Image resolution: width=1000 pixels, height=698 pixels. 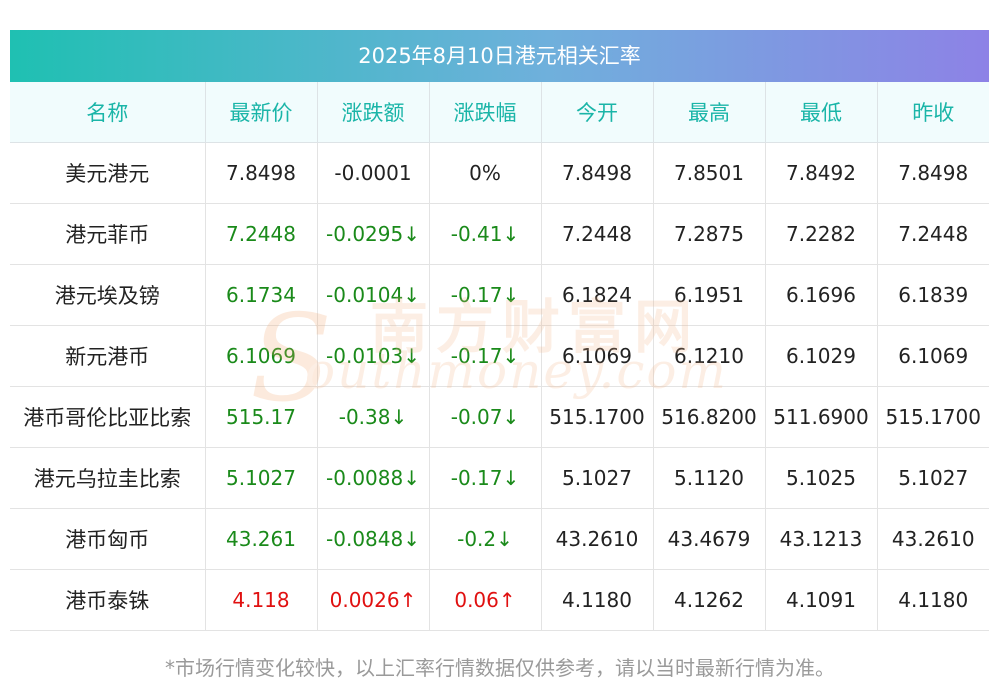 What do you see at coordinates (933, 417) in the screenshot?
I see `cell-prev-close: 515.1700` at bounding box center [933, 417].